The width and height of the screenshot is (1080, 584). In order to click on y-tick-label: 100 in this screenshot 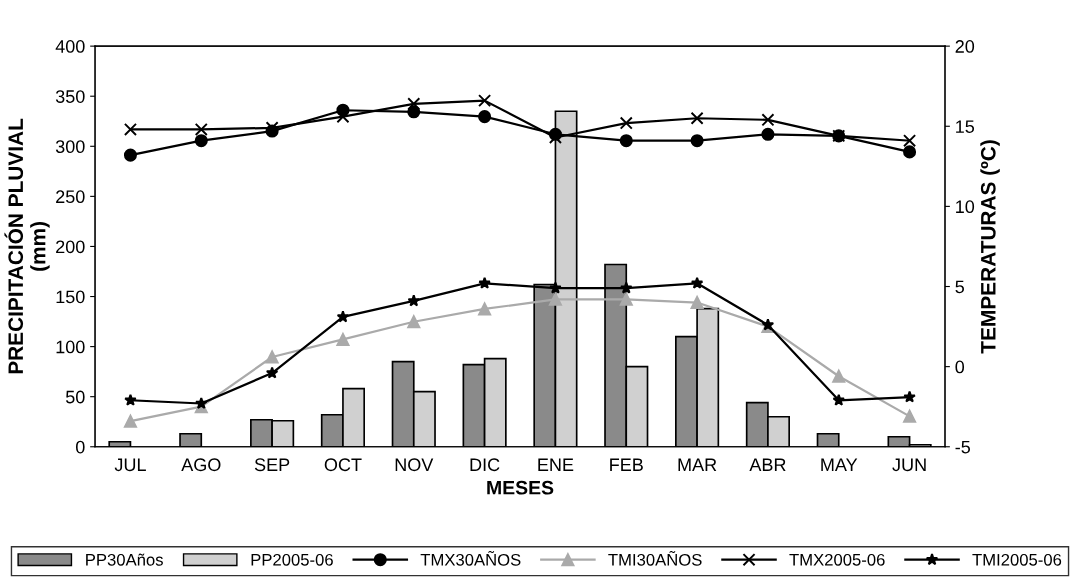, I will do `click(70, 347)`.